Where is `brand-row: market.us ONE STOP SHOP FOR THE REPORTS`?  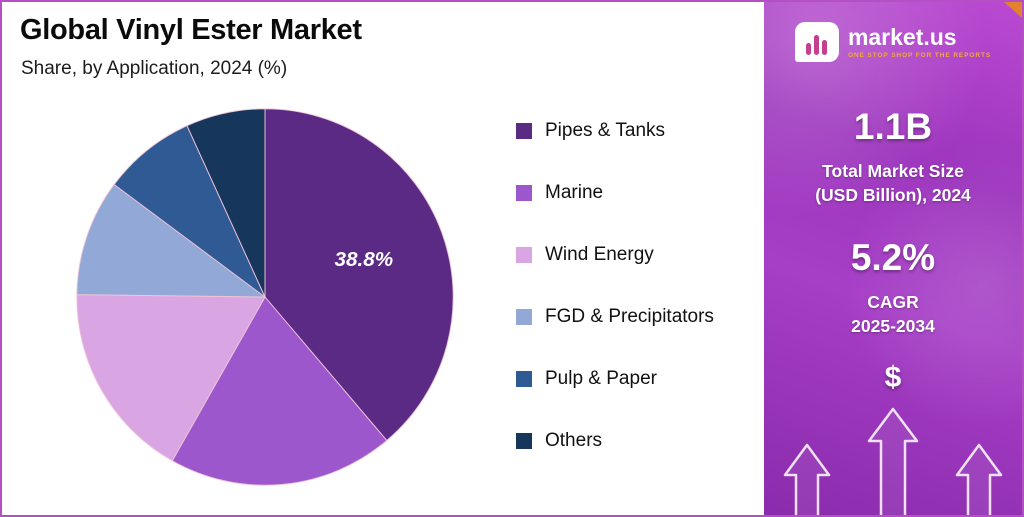 brand-row: market.us ONE STOP SHOP FOR THE REPORTS is located at coordinates (893, 32).